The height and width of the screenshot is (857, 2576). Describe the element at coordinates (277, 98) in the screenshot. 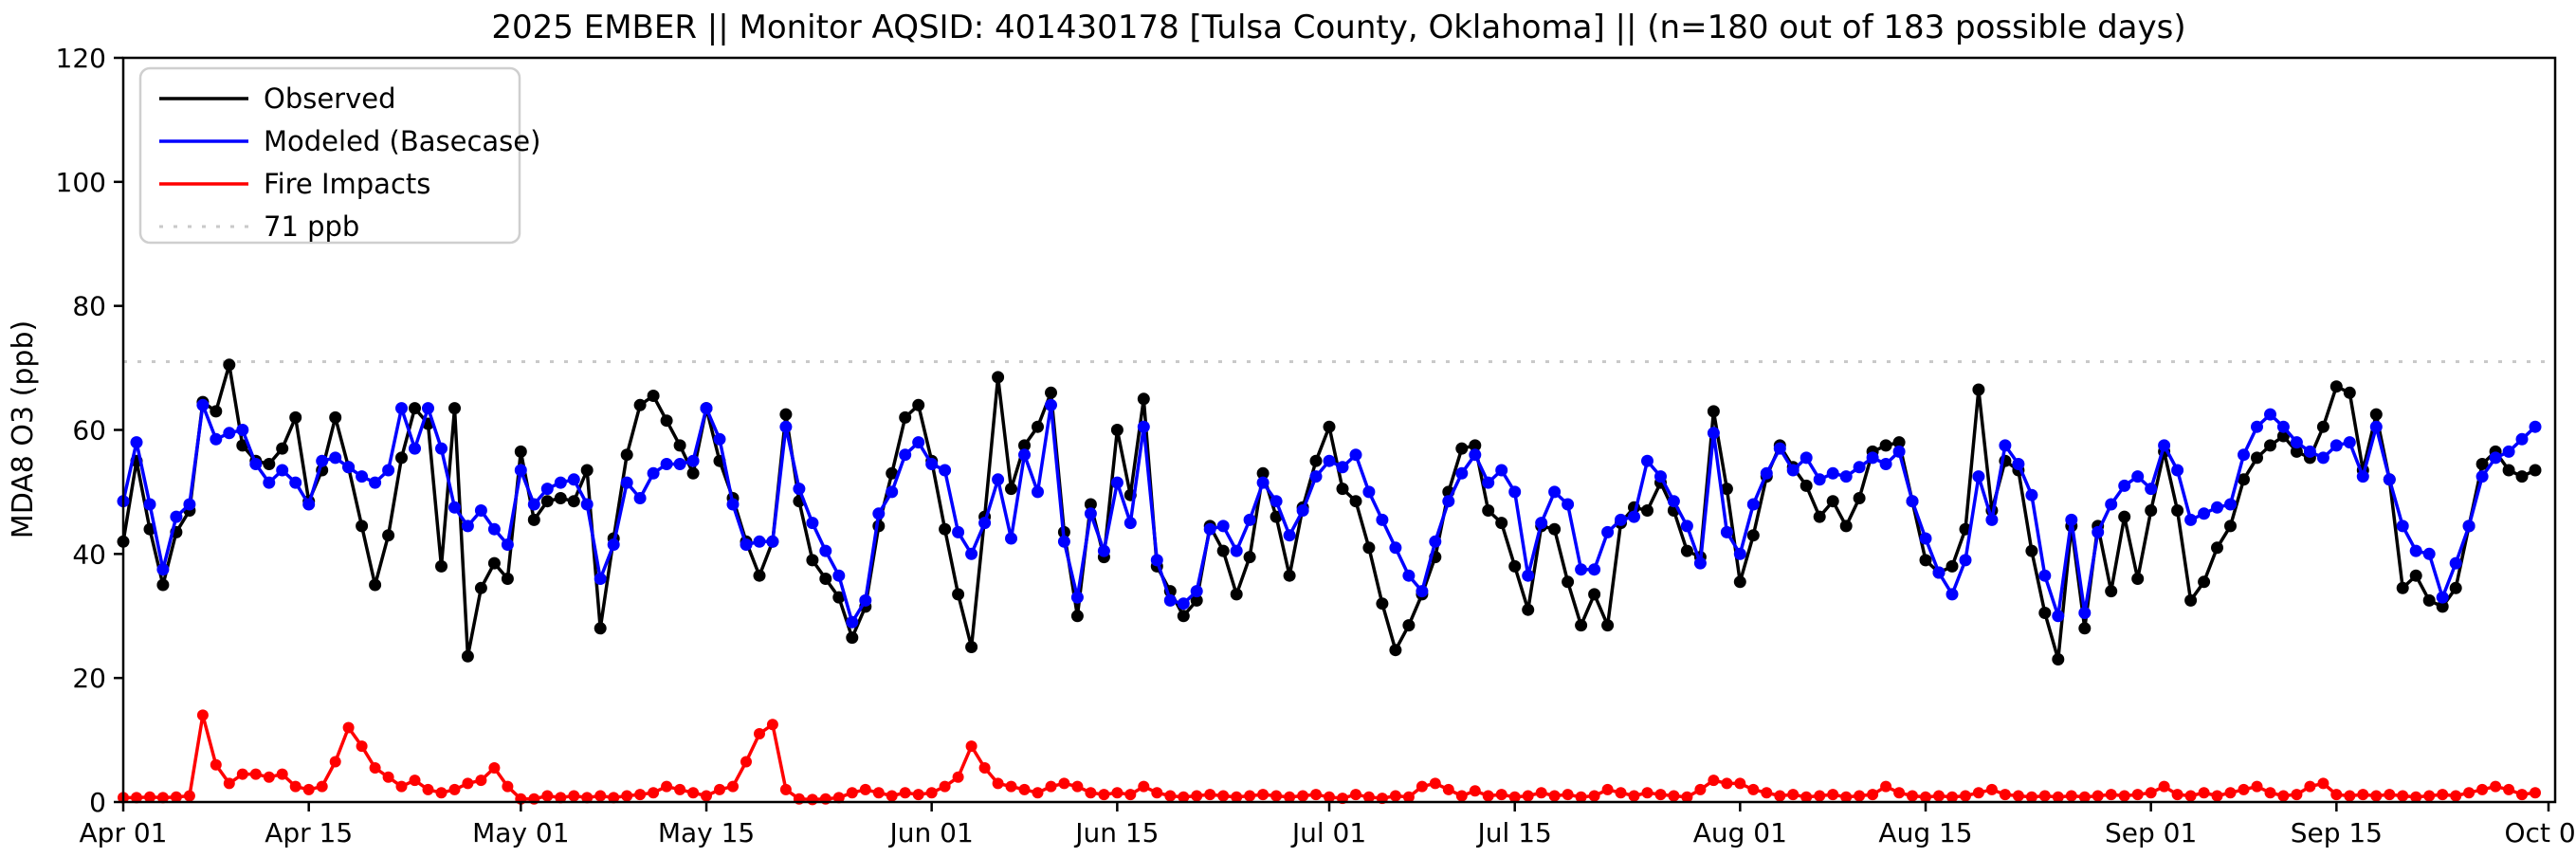

I see `legend-item-observed: Observed` at that location.